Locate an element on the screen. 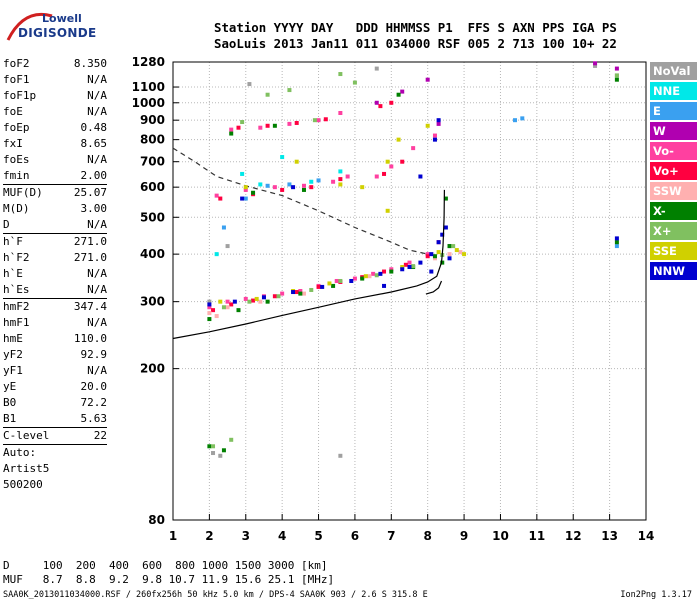 This screenshot has width=700, height=600. param-row: h`Es N/A is located at coordinates (55, 290).